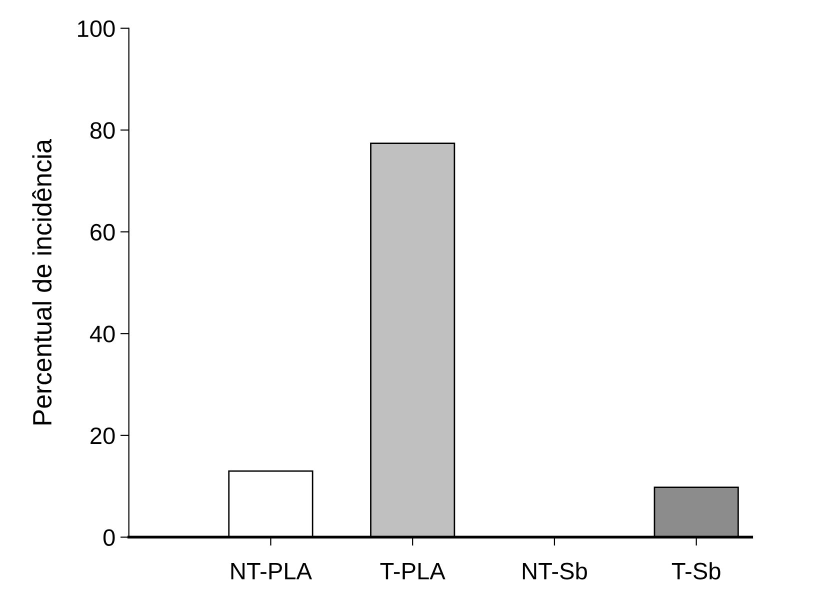  I want to click on y-tick-label: 60, so click(102, 232).